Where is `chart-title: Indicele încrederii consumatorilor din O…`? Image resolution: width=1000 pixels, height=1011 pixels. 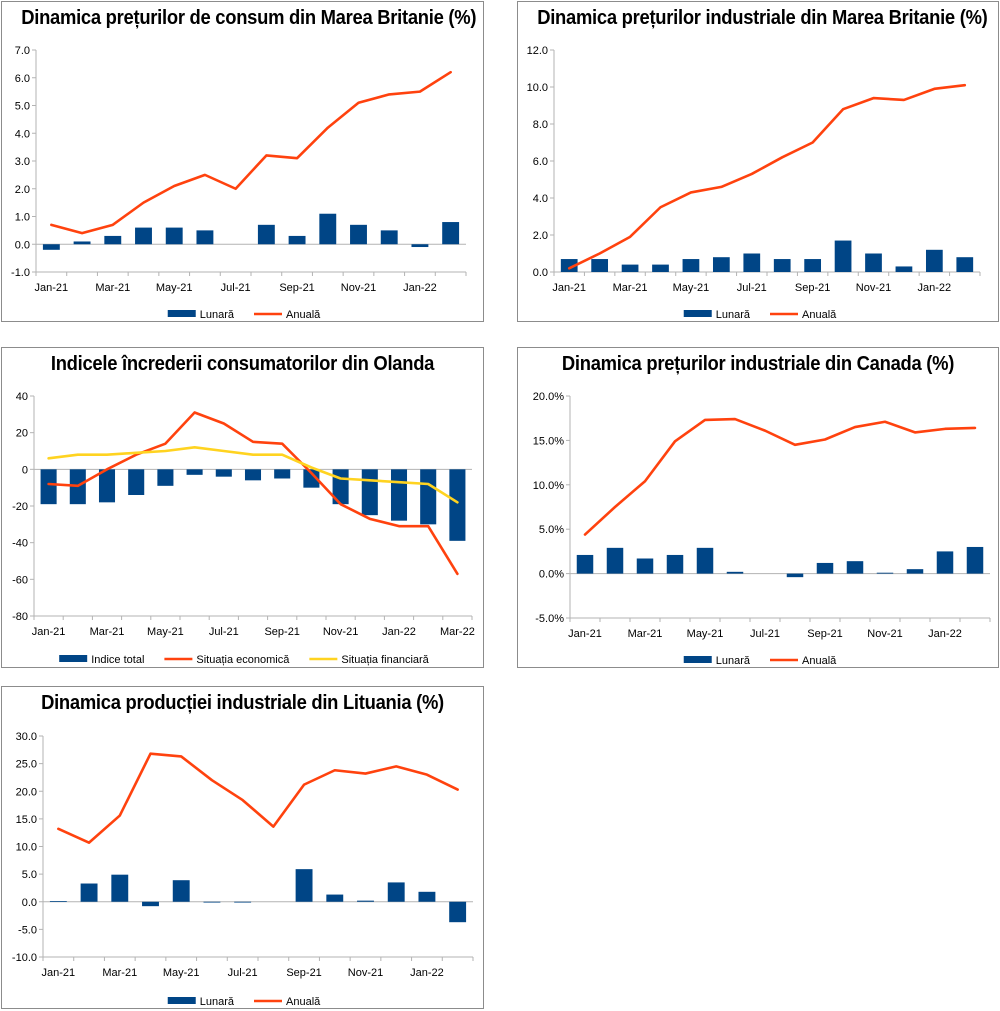
chart-title: Indicele încrederii consumatorilor din O… is located at coordinates (242, 364).